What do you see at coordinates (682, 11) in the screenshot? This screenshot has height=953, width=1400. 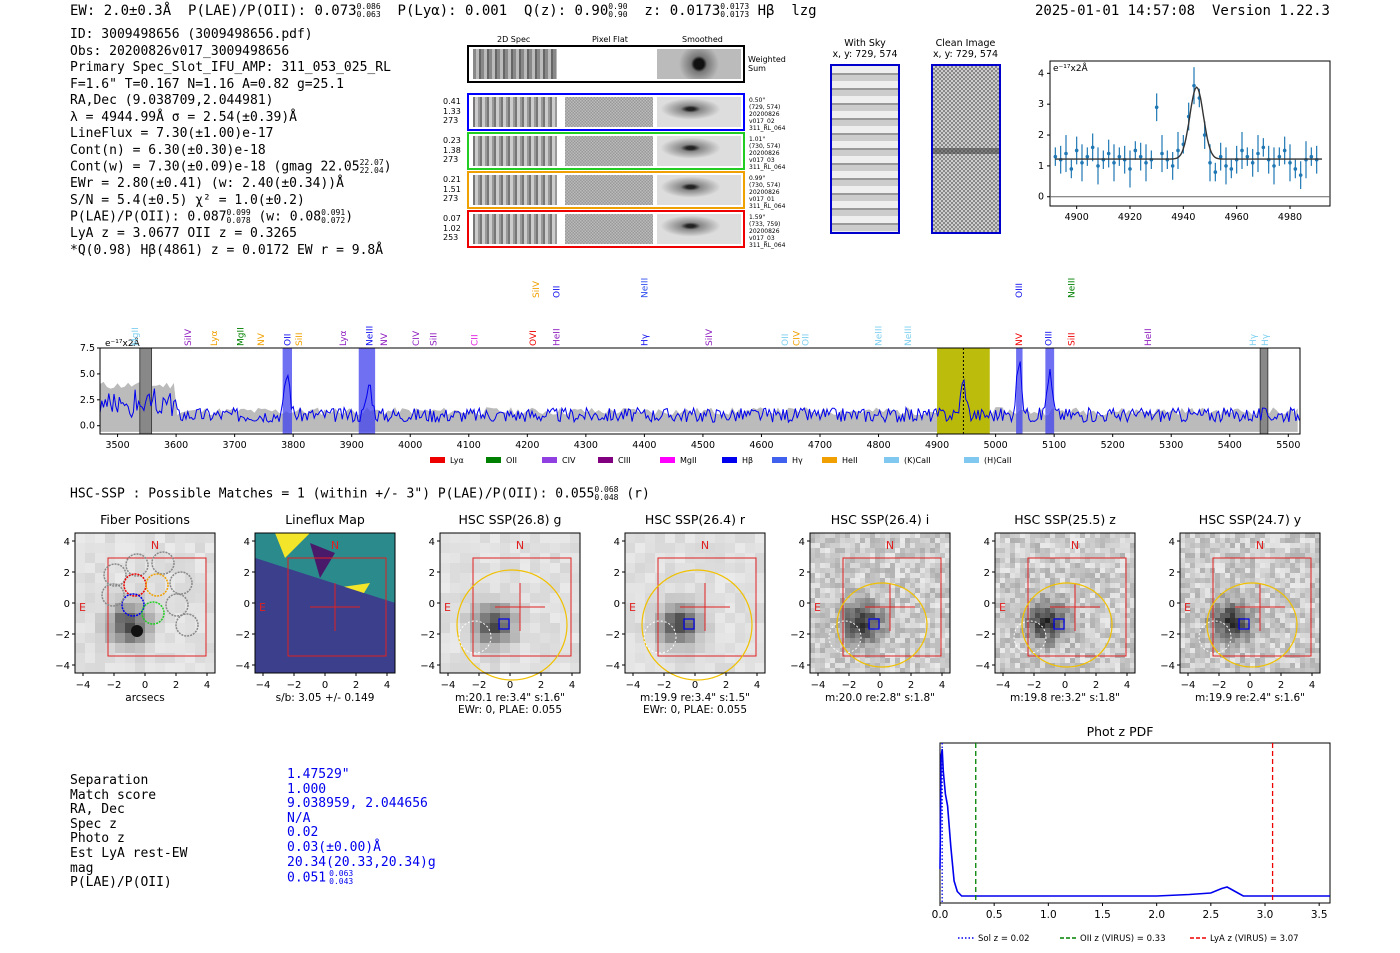 I see `header-z: z: 0.0173` at bounding box center [682, 11].